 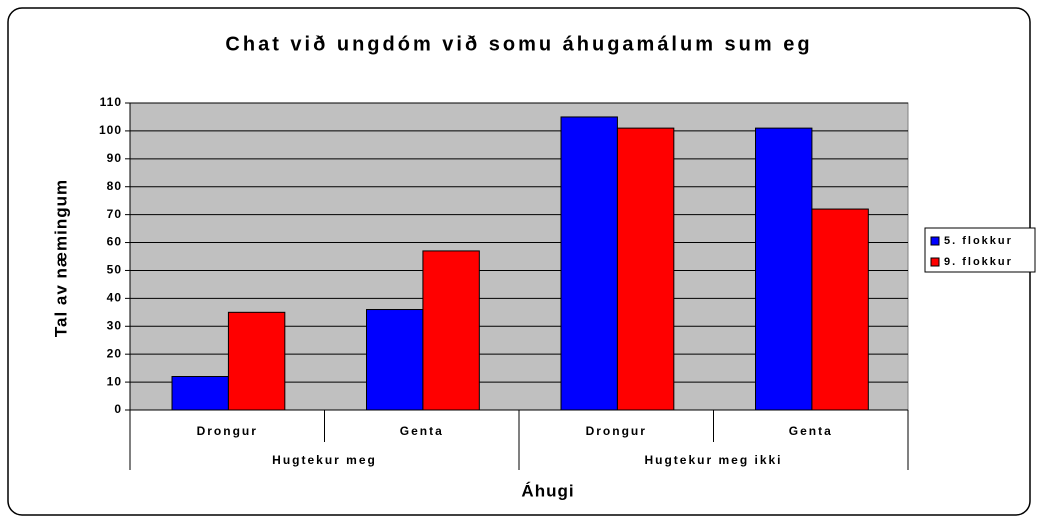 What do you see at coordinates (980, 250) in the screenshot?
I see `legend` at bounding box center [980, 250].